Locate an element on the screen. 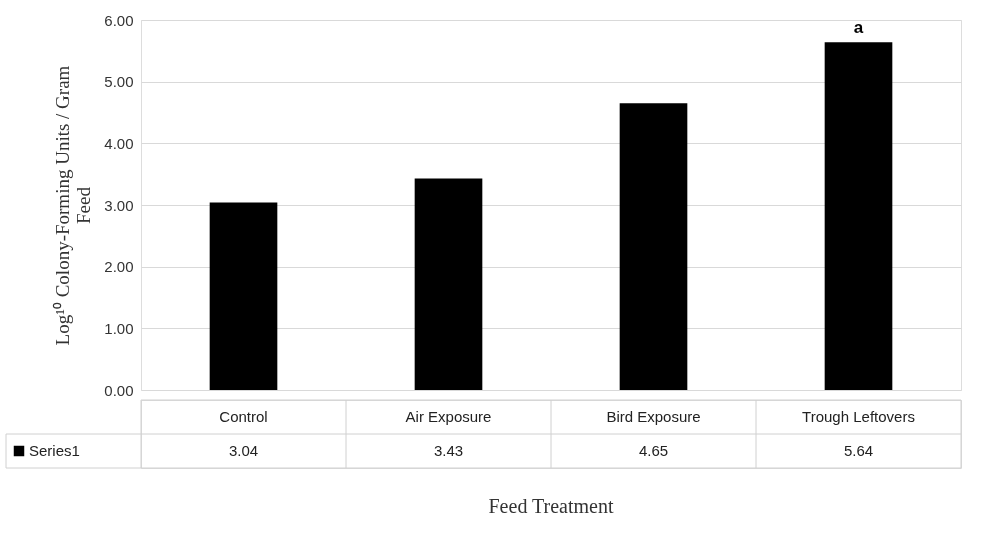 The width and height of the screenshot is (1008, 550). y-tick-label: 0.00 is located at coordinates (119, 390).